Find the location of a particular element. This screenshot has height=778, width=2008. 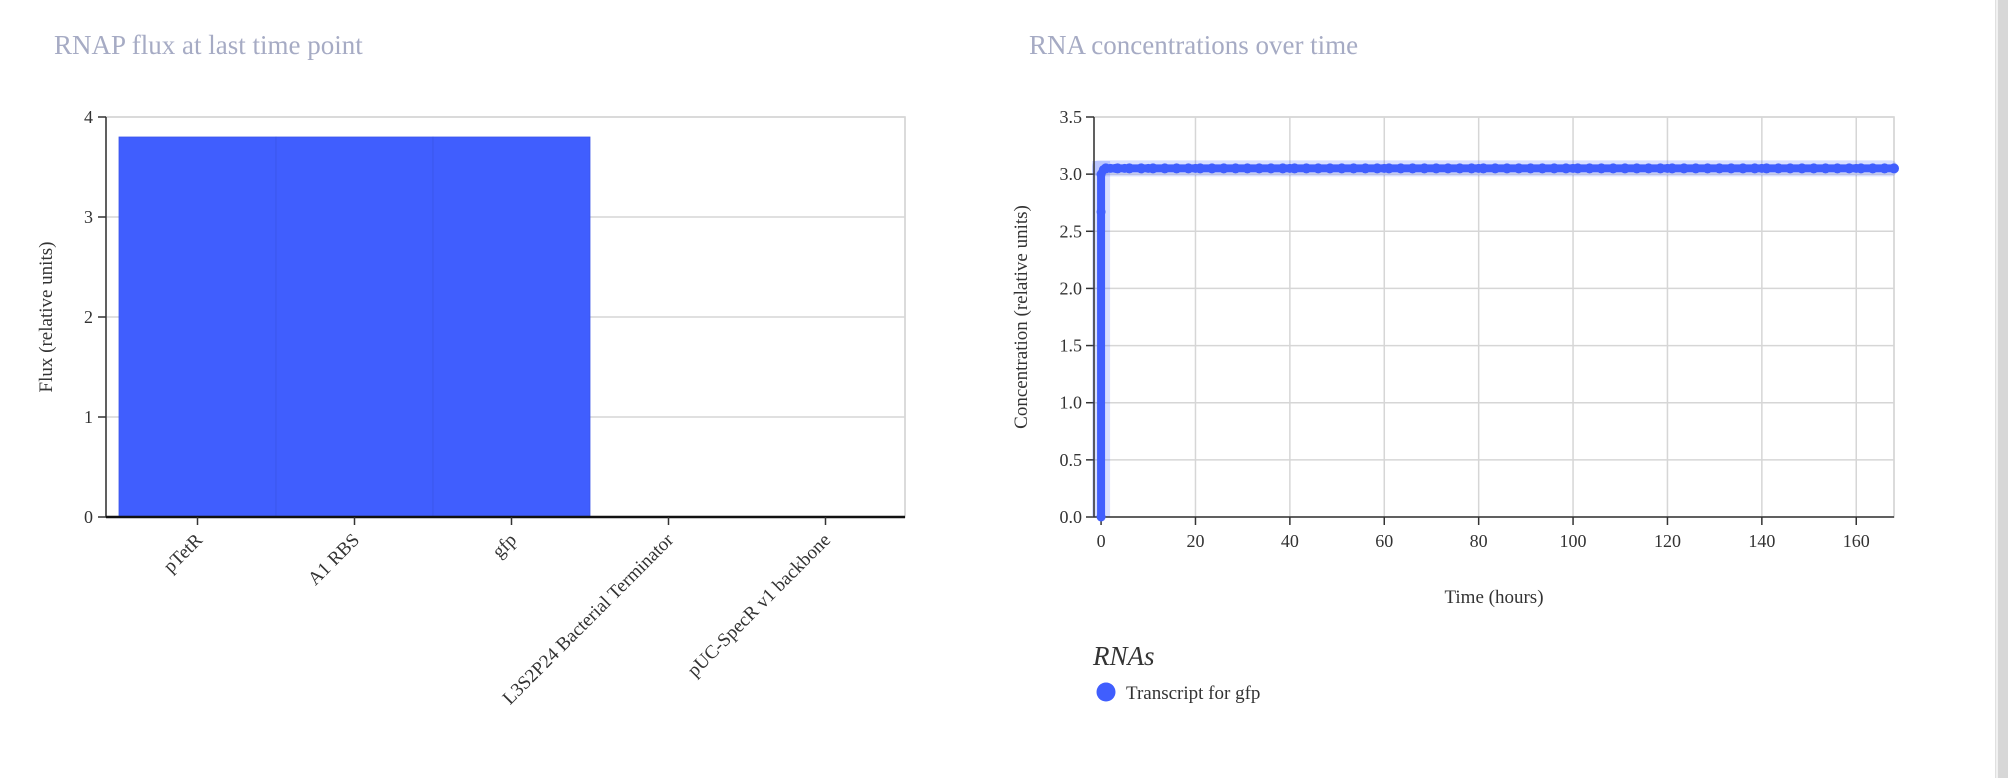

line-x-tick-label: 40 is located at coordinates (1290, 541).